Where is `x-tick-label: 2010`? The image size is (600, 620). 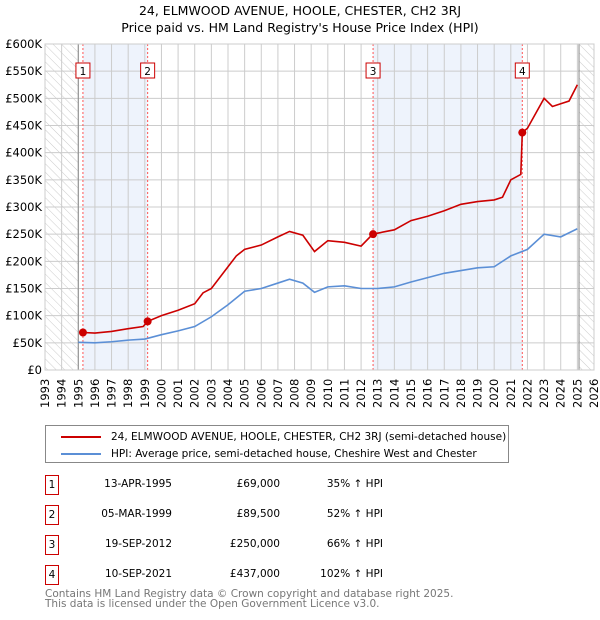 x-tick-label: 2010 is located at coordinates (328, 393).